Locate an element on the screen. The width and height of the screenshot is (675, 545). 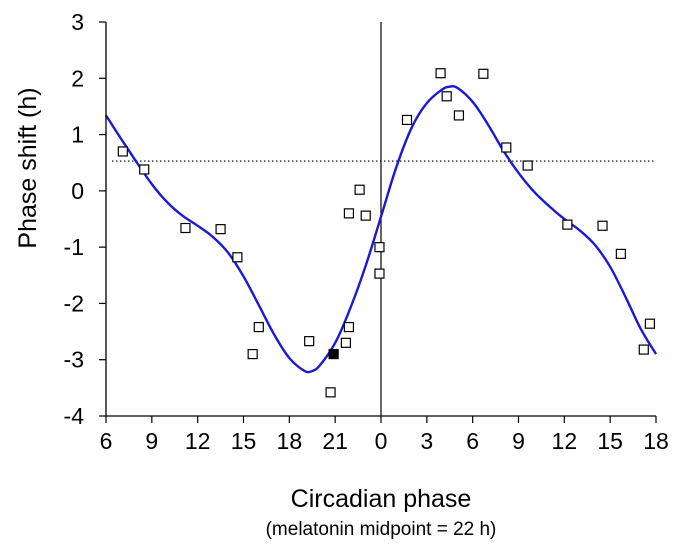
x-tick-label: 0 is located at coordinates (381, 441).